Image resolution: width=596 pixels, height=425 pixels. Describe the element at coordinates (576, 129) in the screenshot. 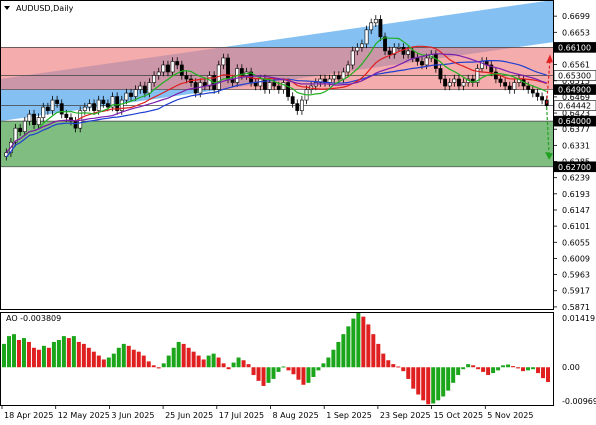

I see `price-tick-label: 0.6377` at that location.